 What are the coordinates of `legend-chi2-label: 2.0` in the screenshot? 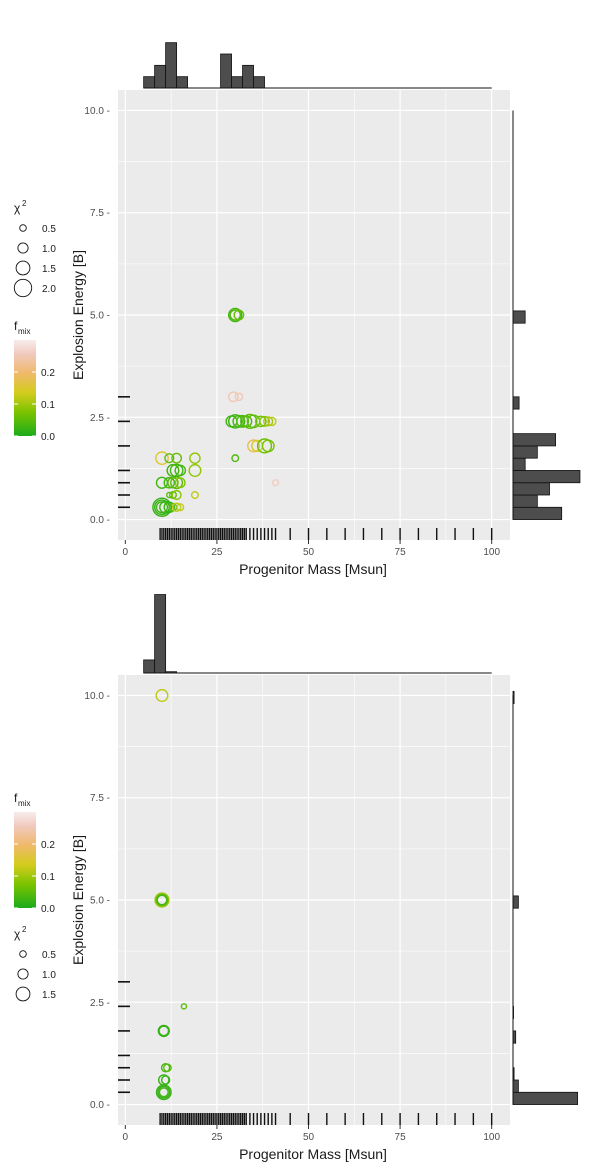 It's located at (49, 289).